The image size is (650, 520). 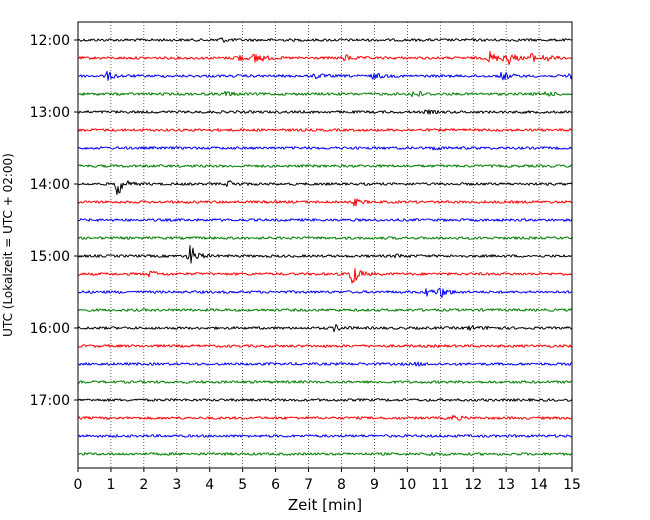 I want to click on y-tick-label: 12:00, so click(x=50, y=41).